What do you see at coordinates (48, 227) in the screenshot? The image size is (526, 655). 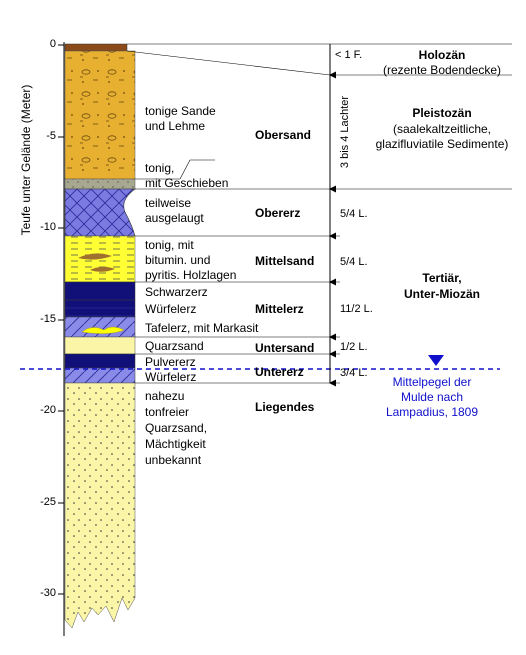 I see `tick-label: -10` at bounding box center [48, 227].